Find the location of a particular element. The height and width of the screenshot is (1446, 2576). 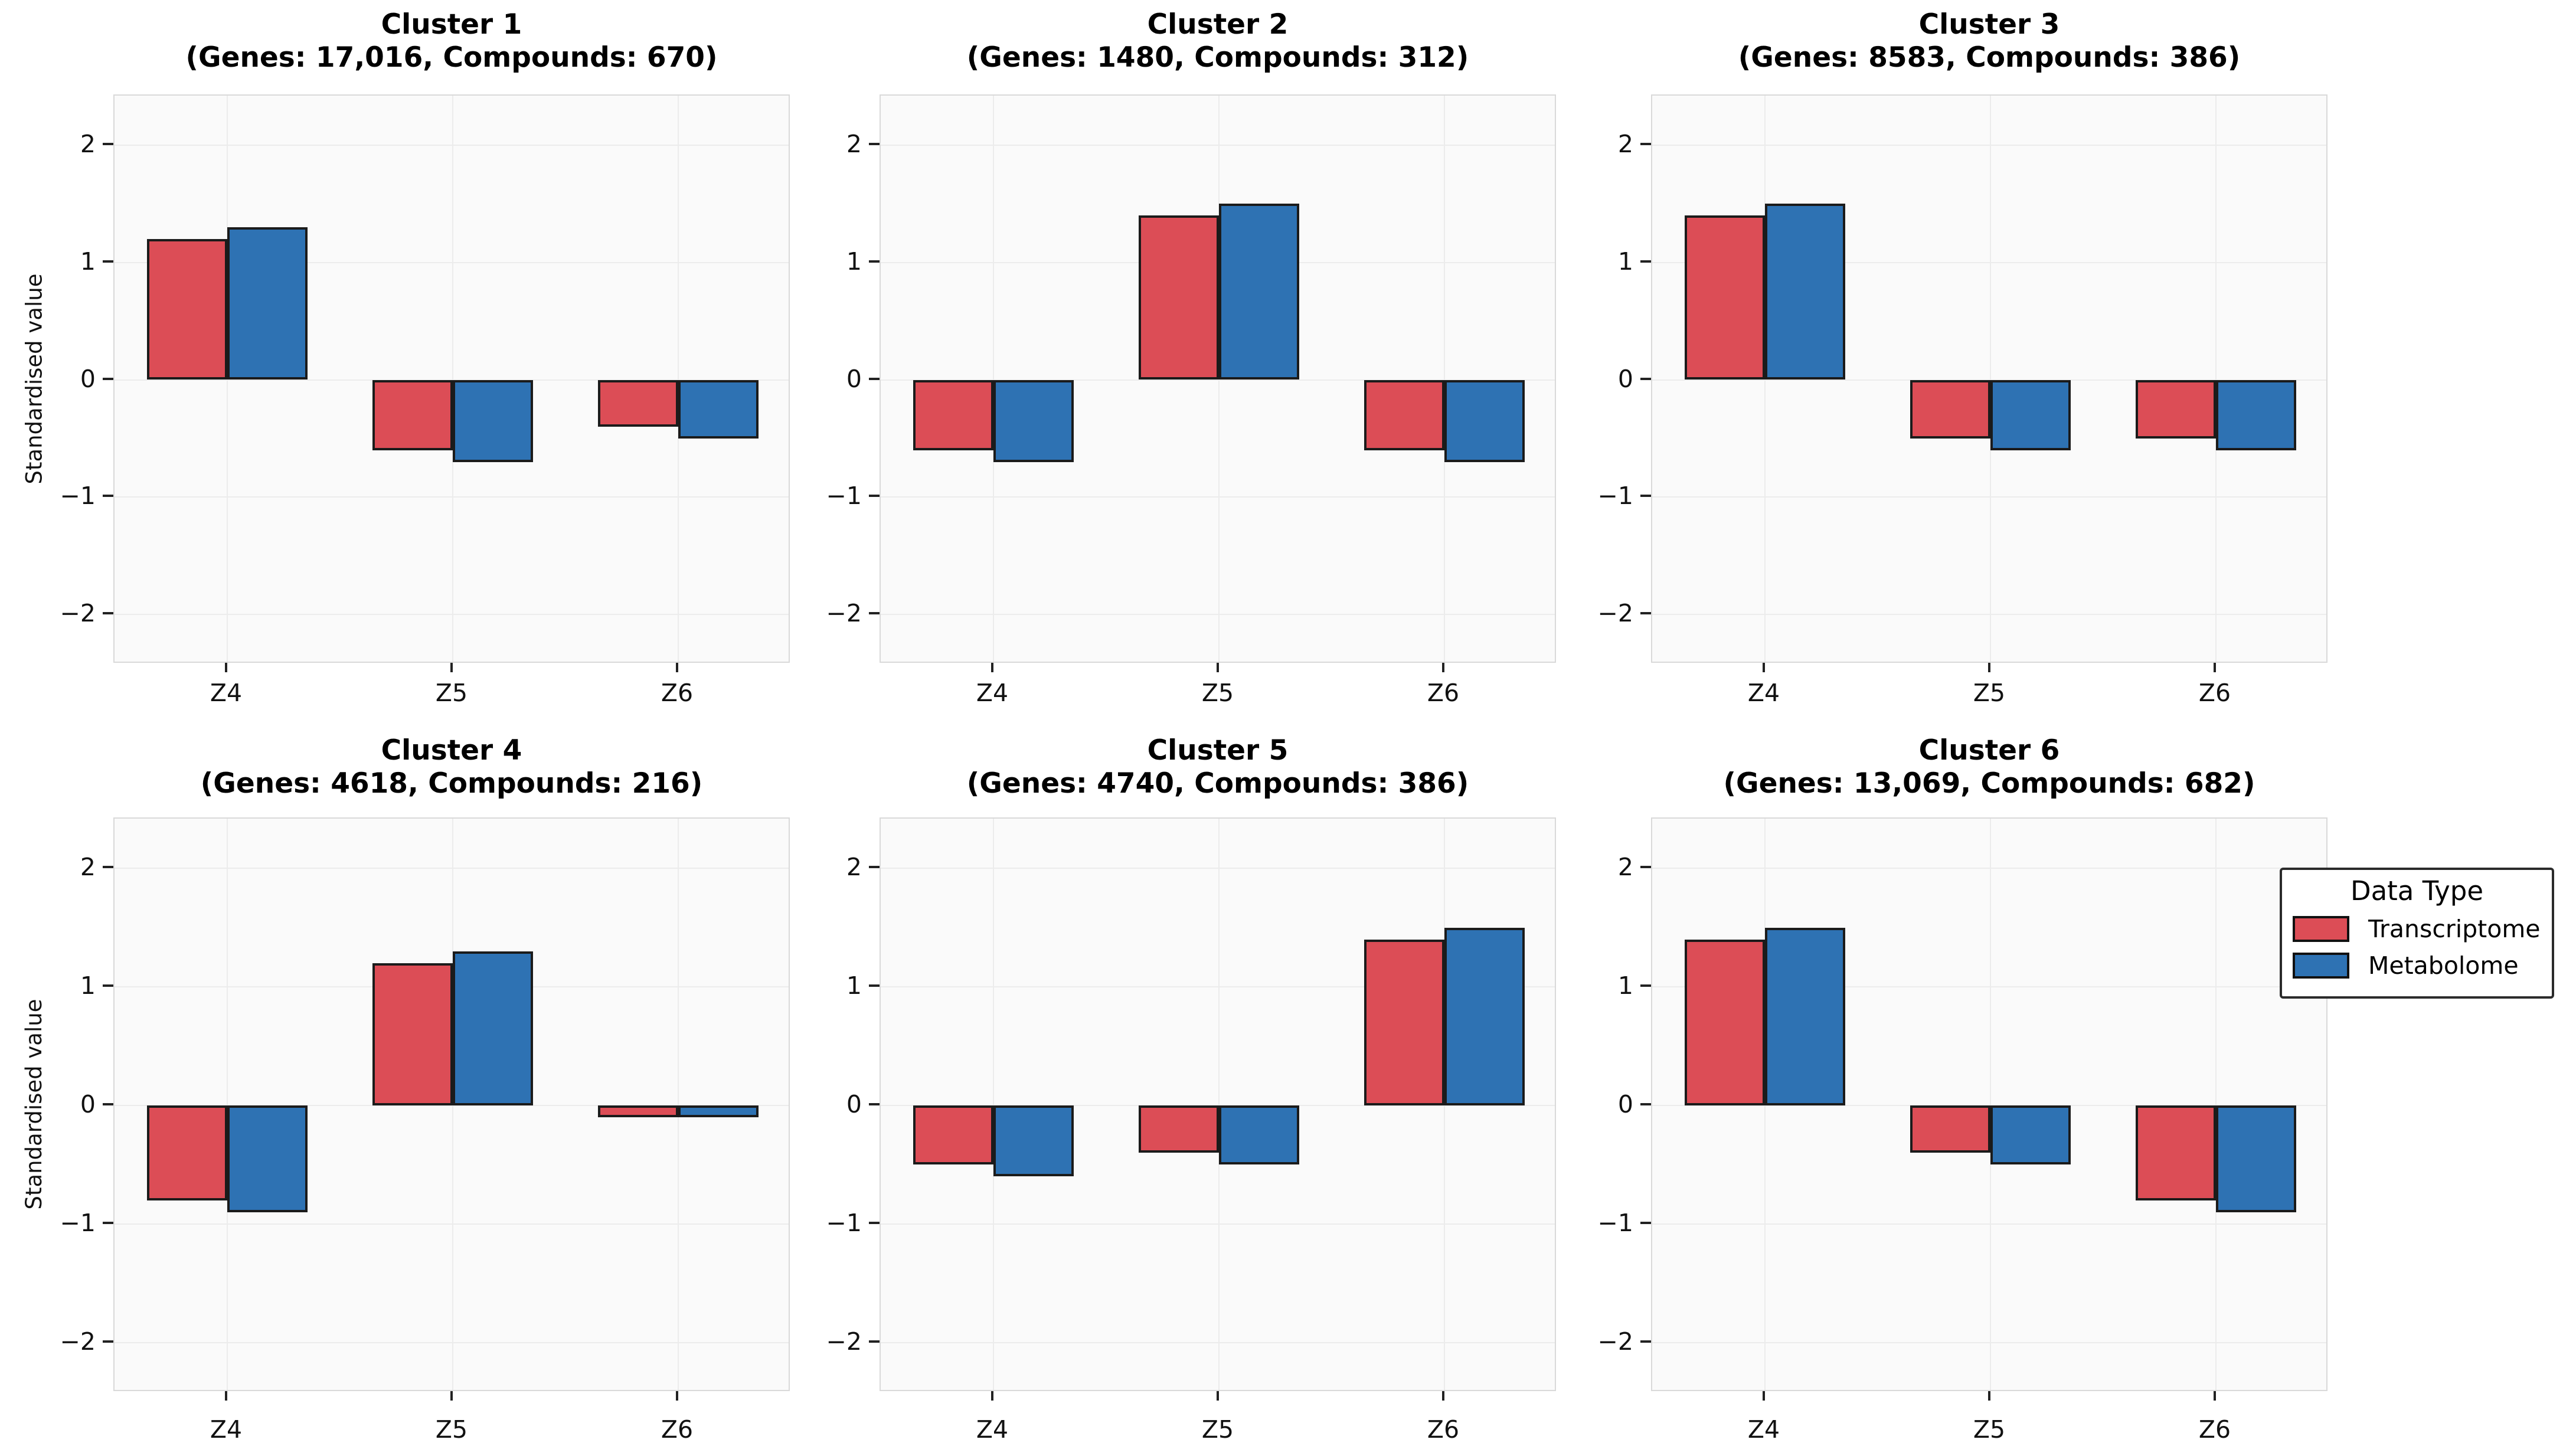

legend: Data Type Transcriptome Metabolome is located at coordinates (2417, 933).